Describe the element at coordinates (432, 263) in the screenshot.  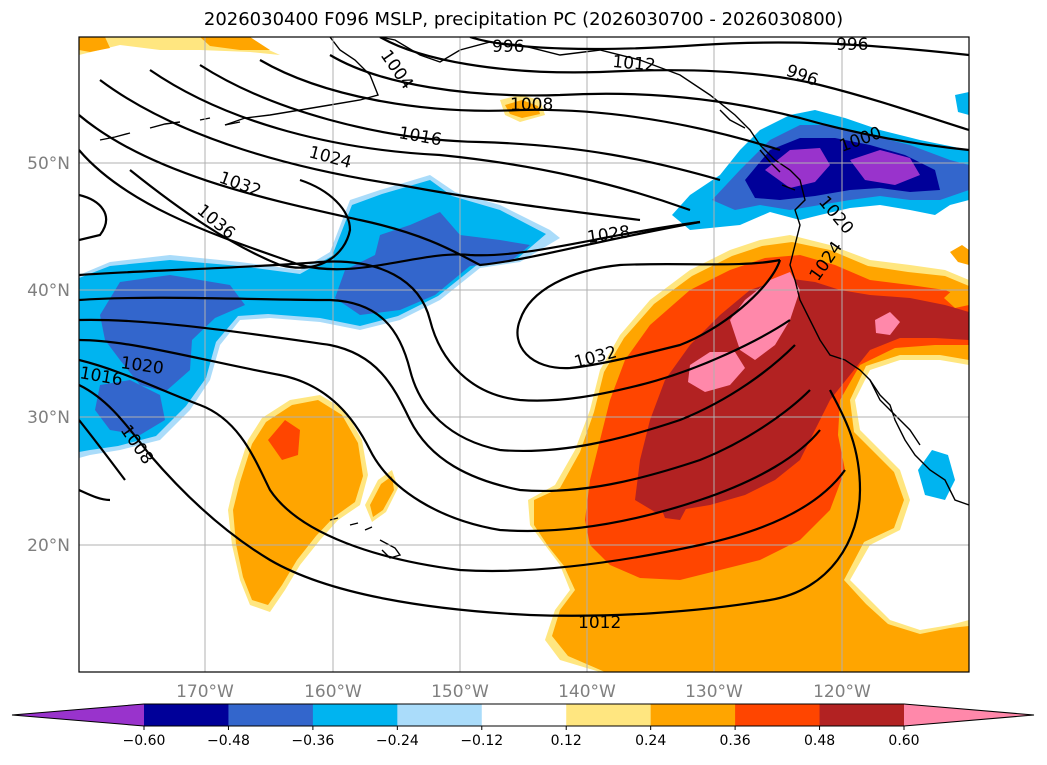
I see `negative-anomaly-central-blue` at that location.